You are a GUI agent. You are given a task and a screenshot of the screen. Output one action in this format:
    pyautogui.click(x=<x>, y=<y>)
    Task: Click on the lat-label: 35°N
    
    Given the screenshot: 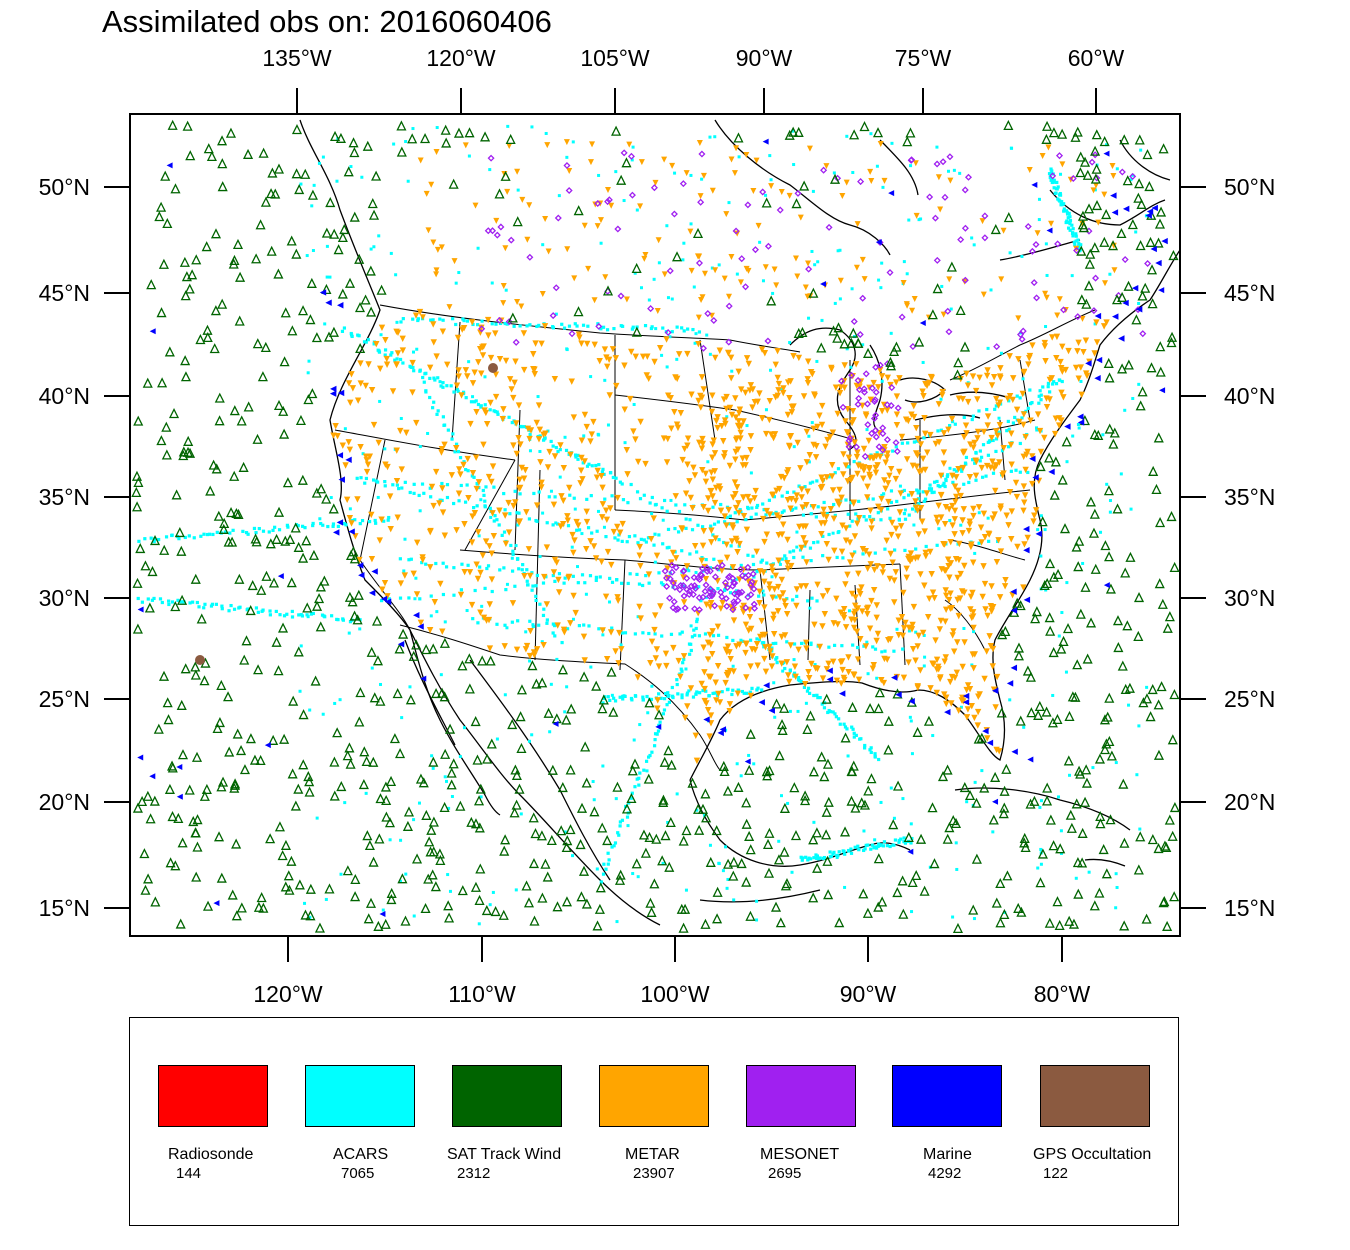 What is the action you would take?
    pyautogui.click(x=1249, y=497)
    